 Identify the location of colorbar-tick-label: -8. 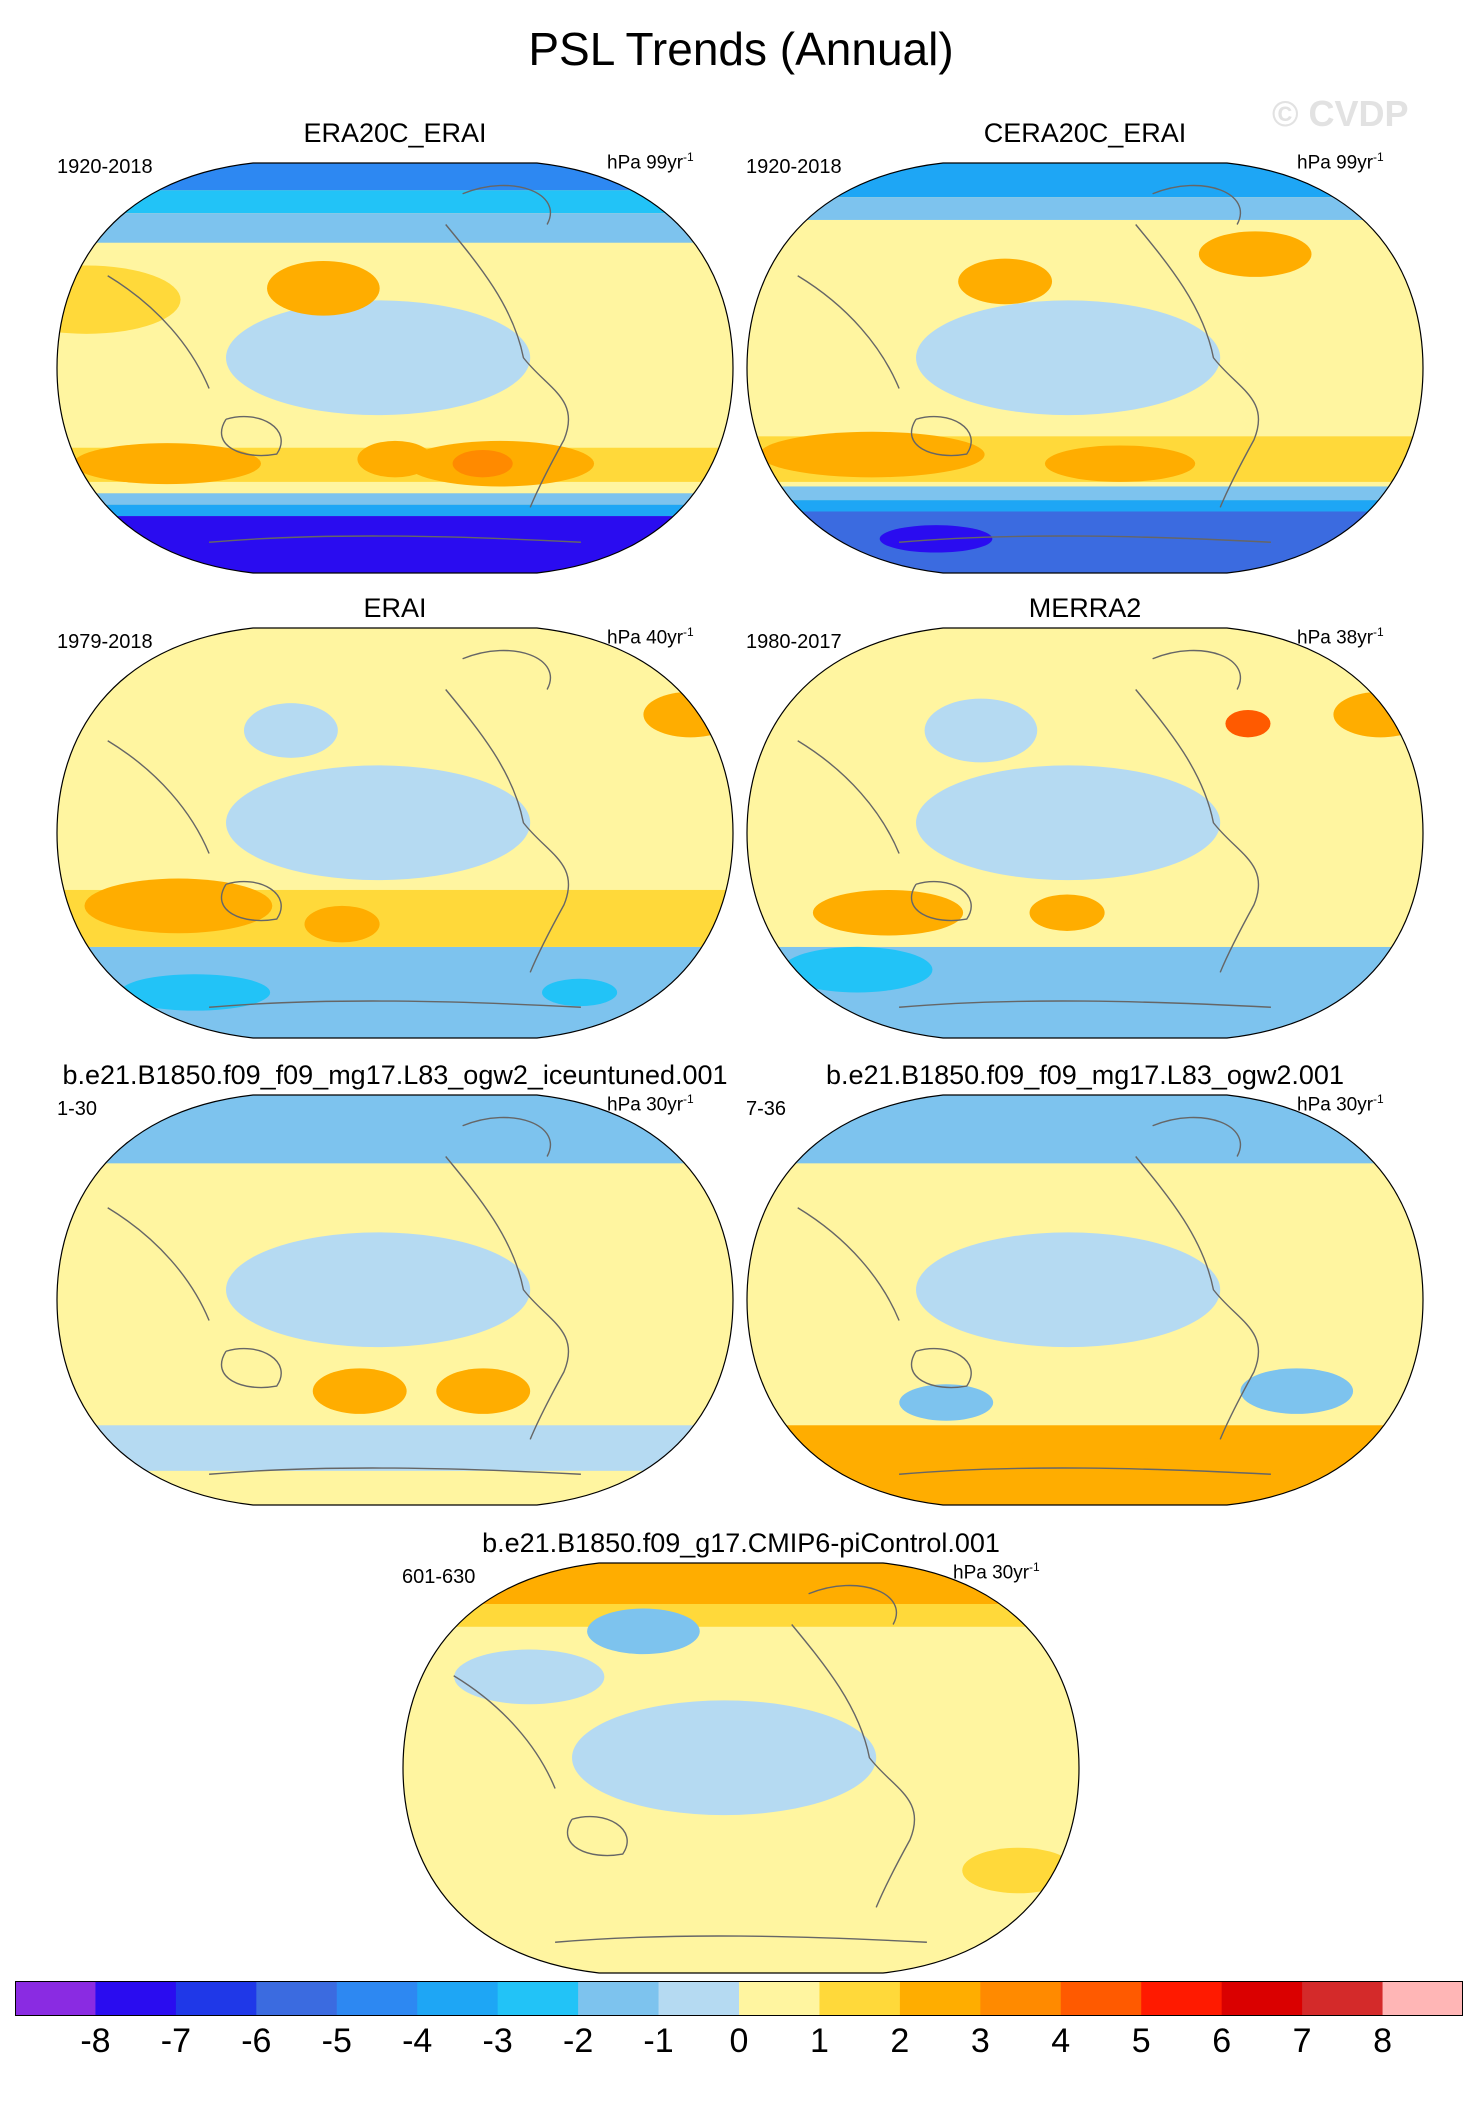
(95, 2041).